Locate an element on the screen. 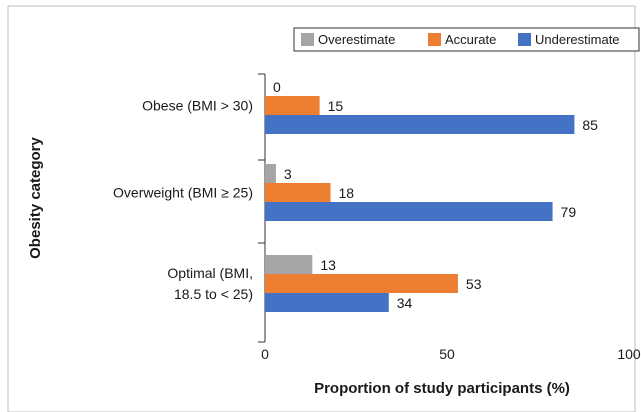  category-label: Optimal (BMI, is located at coordinates (210, 273).